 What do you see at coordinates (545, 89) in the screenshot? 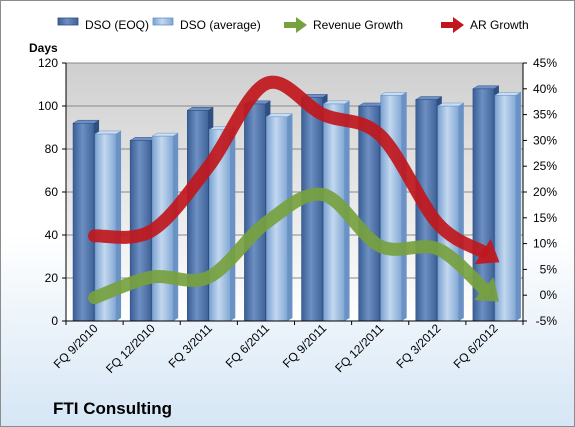
I see `right-tick-label: 40%` at bounding box center [545, 89].